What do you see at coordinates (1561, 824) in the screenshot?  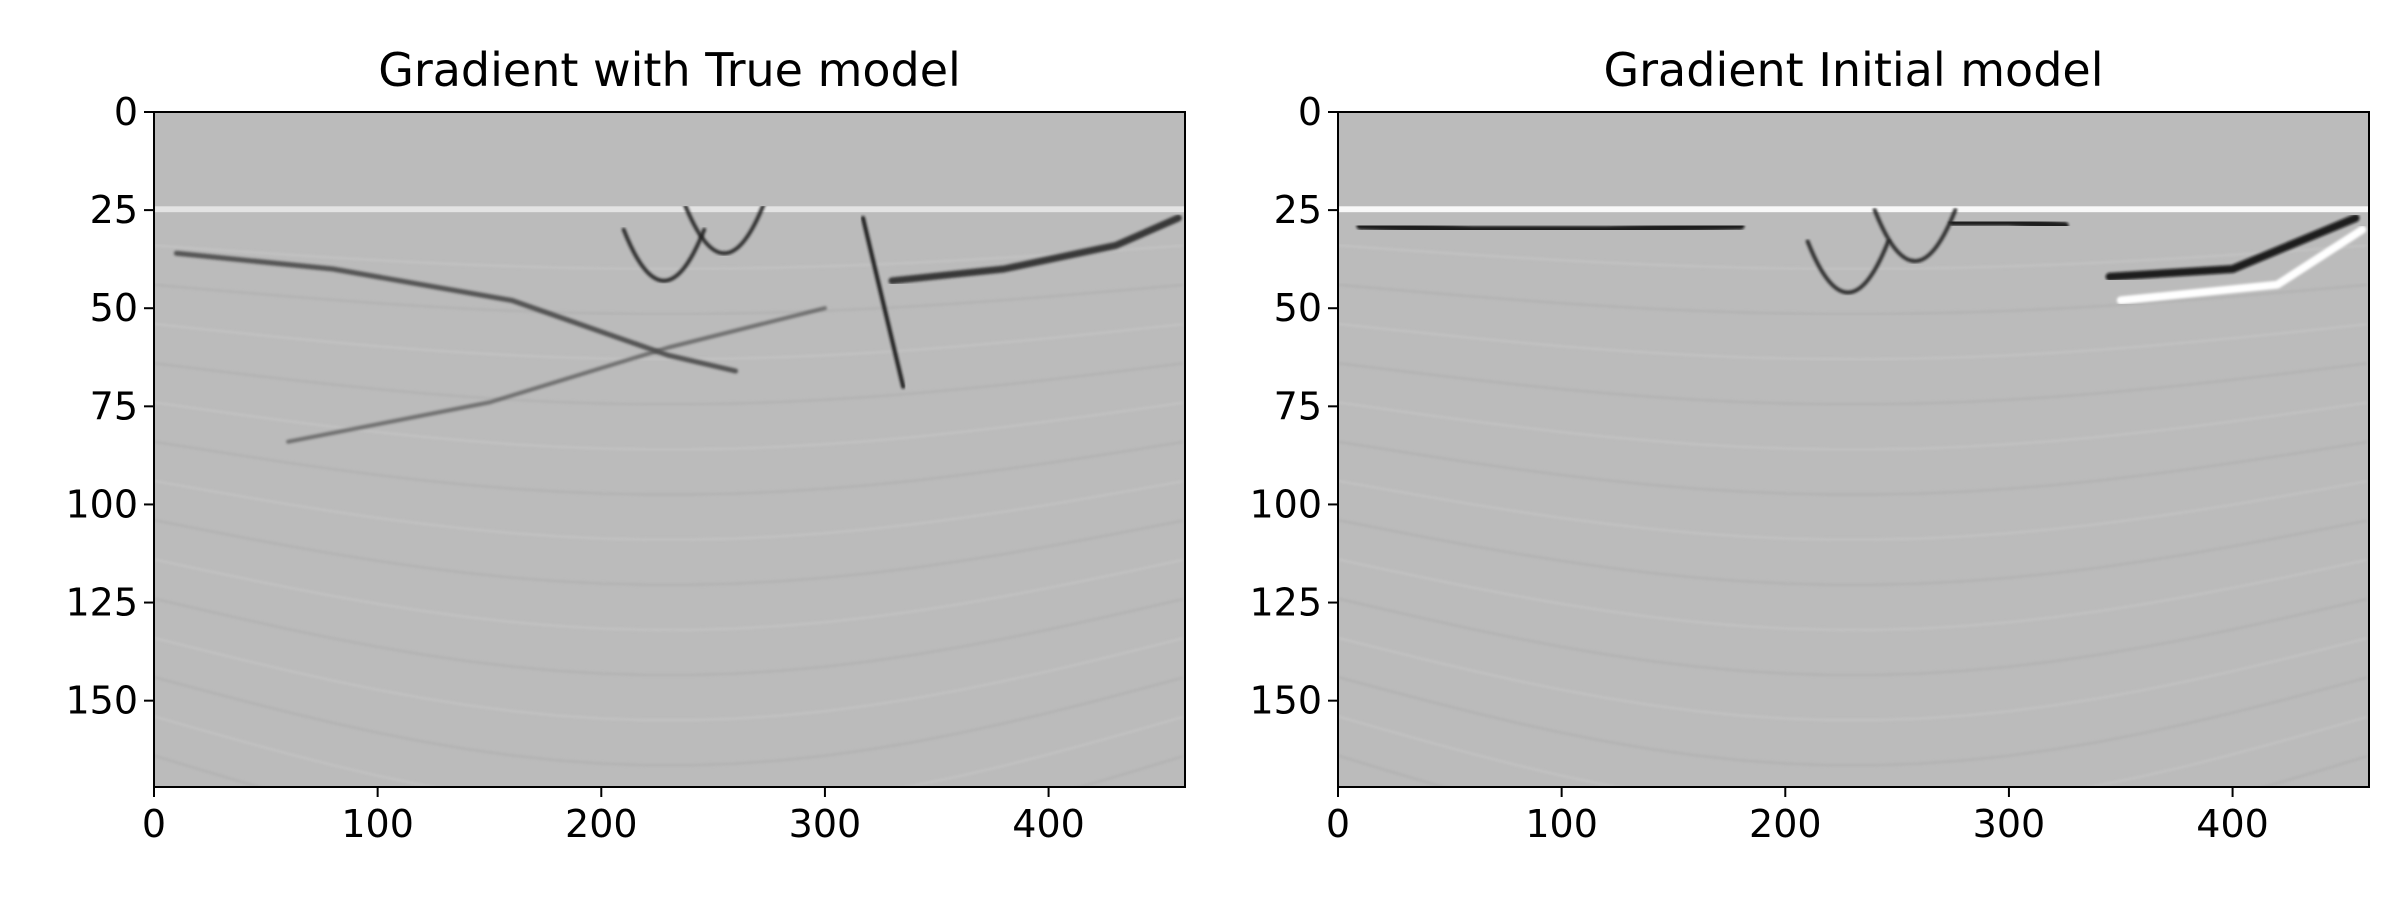 I see `right-x-tick-label: 100` at bounding box center [1561, 824].